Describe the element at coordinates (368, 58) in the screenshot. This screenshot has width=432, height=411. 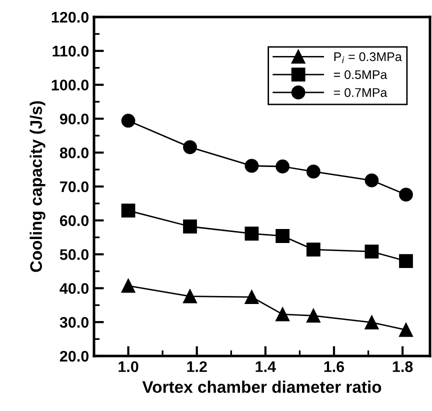
I see `legend-label: P$_{i}$ = 0.3MPa` at that location.